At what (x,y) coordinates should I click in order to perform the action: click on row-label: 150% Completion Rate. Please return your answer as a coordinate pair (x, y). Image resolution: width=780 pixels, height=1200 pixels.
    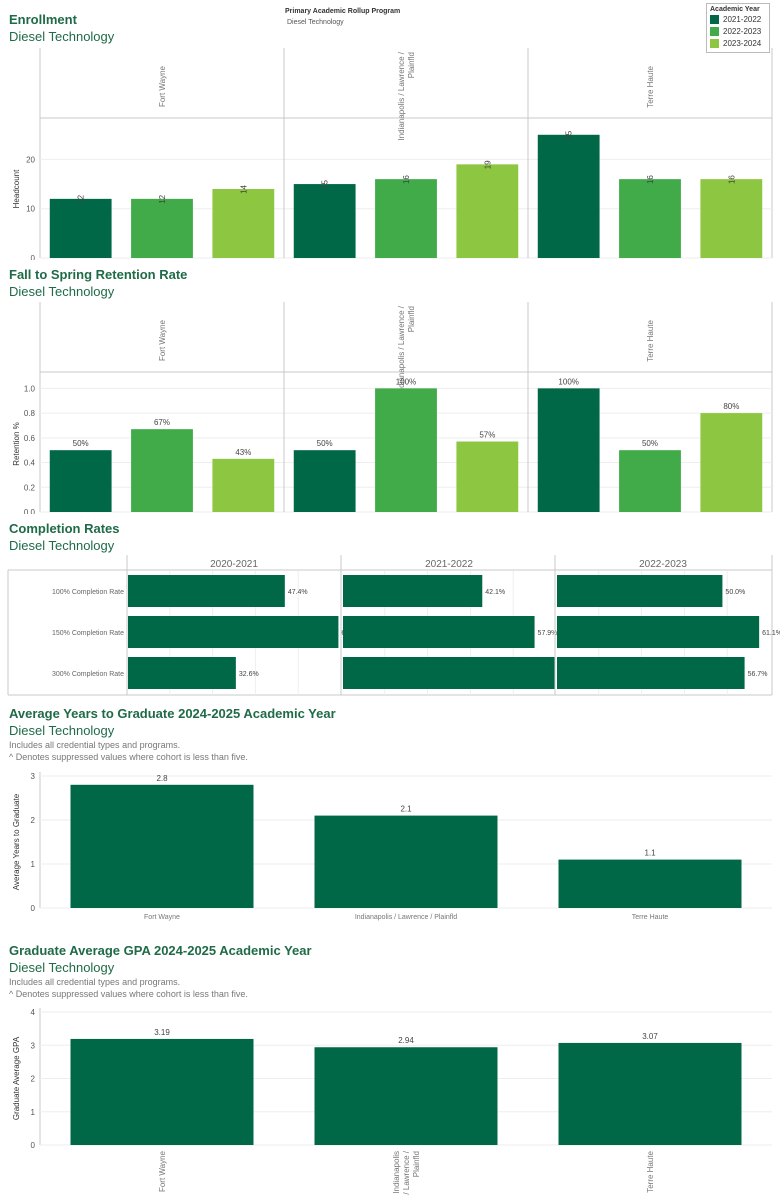
    Looking at the image, I should click on (88, 633).